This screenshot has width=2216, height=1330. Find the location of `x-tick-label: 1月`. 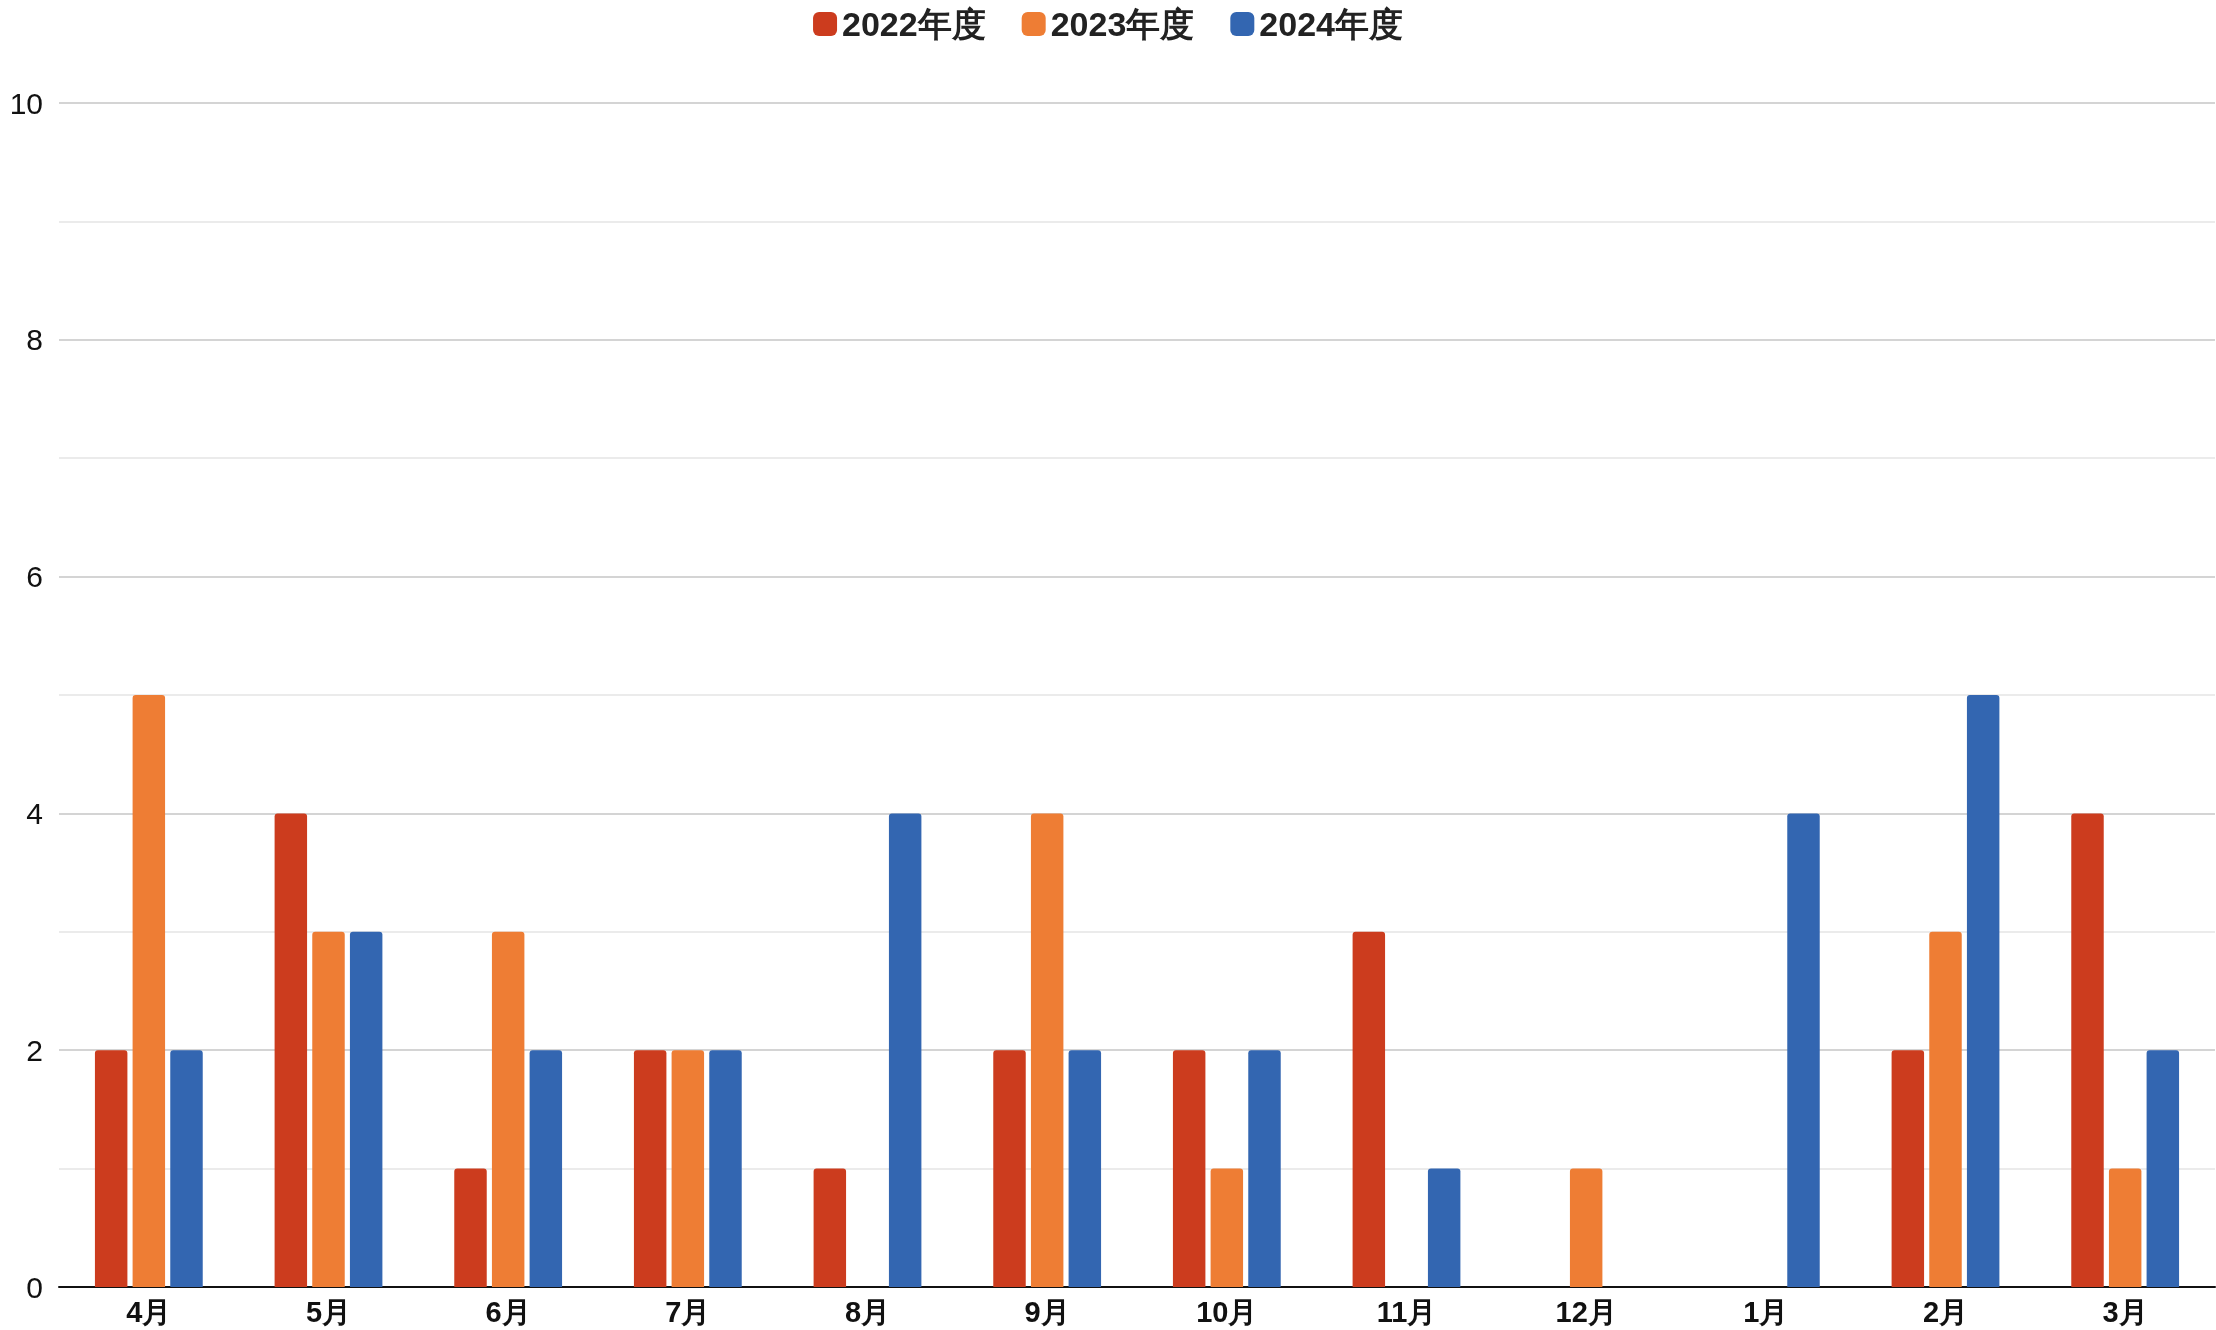

x-tick-label: 1月 is located at coordinates (1766, 1311).